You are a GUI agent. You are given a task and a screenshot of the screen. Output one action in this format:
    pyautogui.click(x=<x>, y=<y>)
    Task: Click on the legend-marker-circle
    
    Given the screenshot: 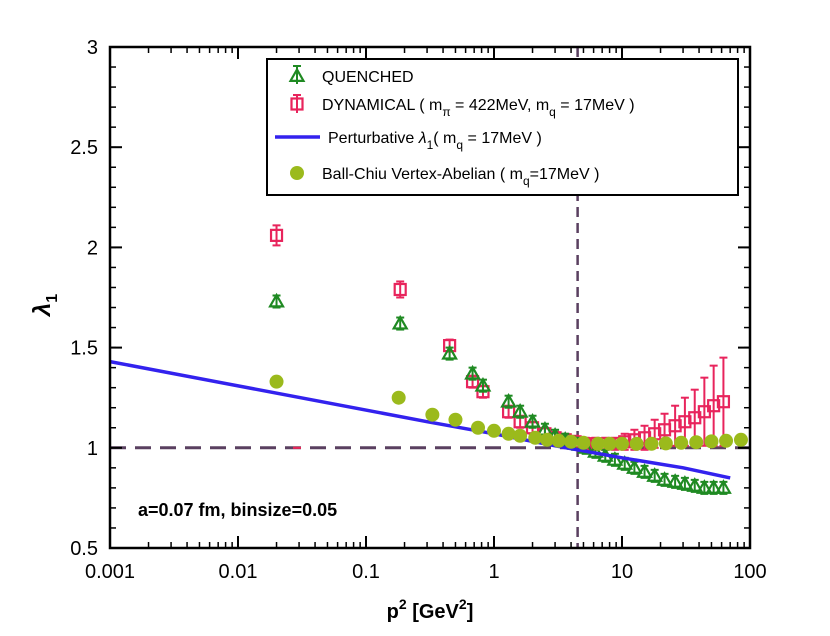 What is the action you would take?
    pyautogui.click(x=297, y=173)
    